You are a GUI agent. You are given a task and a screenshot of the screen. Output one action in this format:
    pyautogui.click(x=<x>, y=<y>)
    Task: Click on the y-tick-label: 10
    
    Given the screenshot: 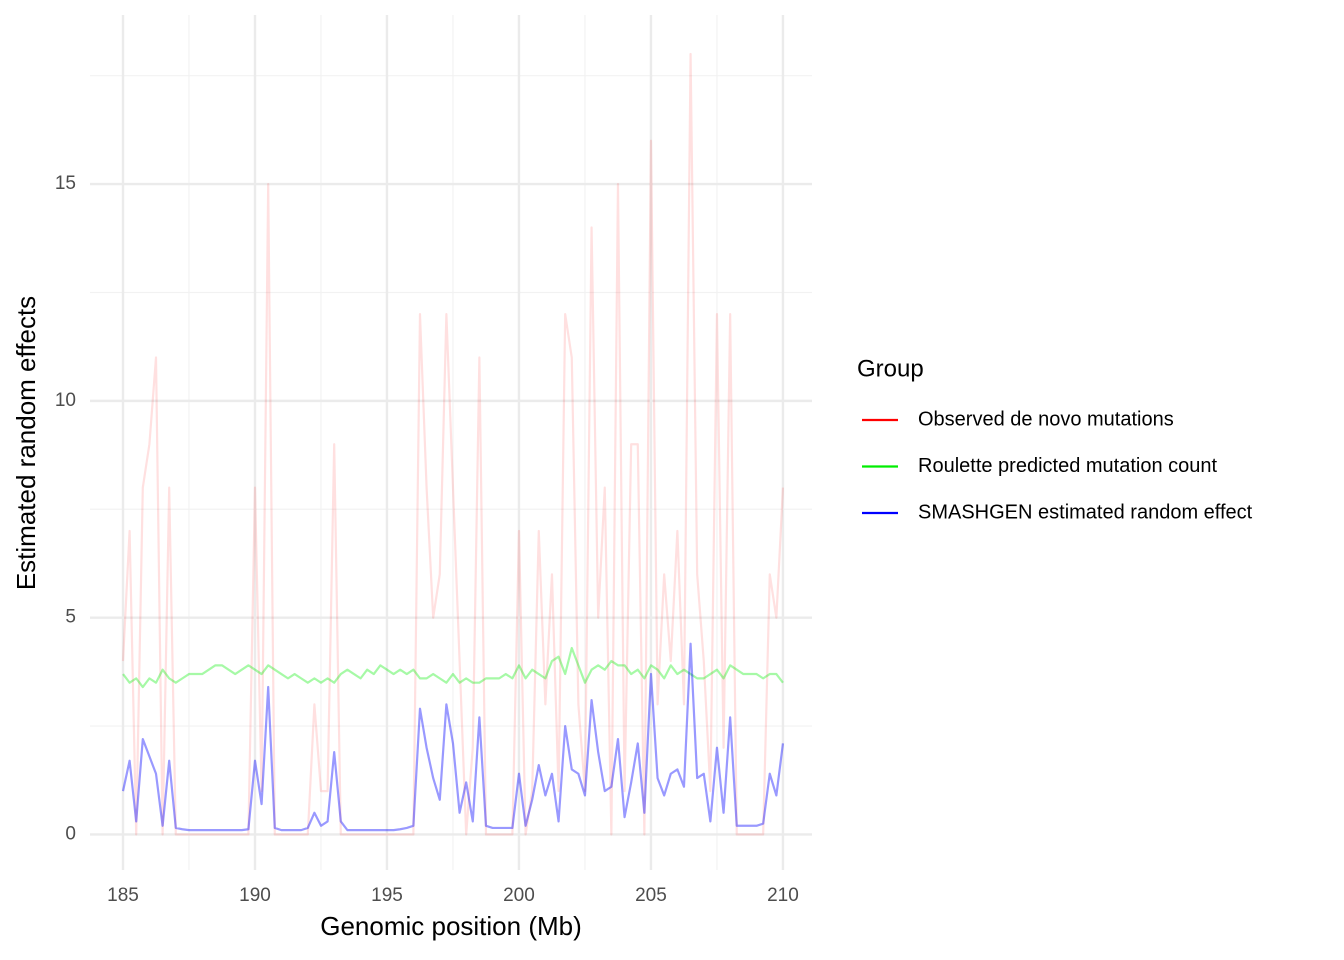 What is the action you would take?
    pyautogui.click(x=65, y=400)
    